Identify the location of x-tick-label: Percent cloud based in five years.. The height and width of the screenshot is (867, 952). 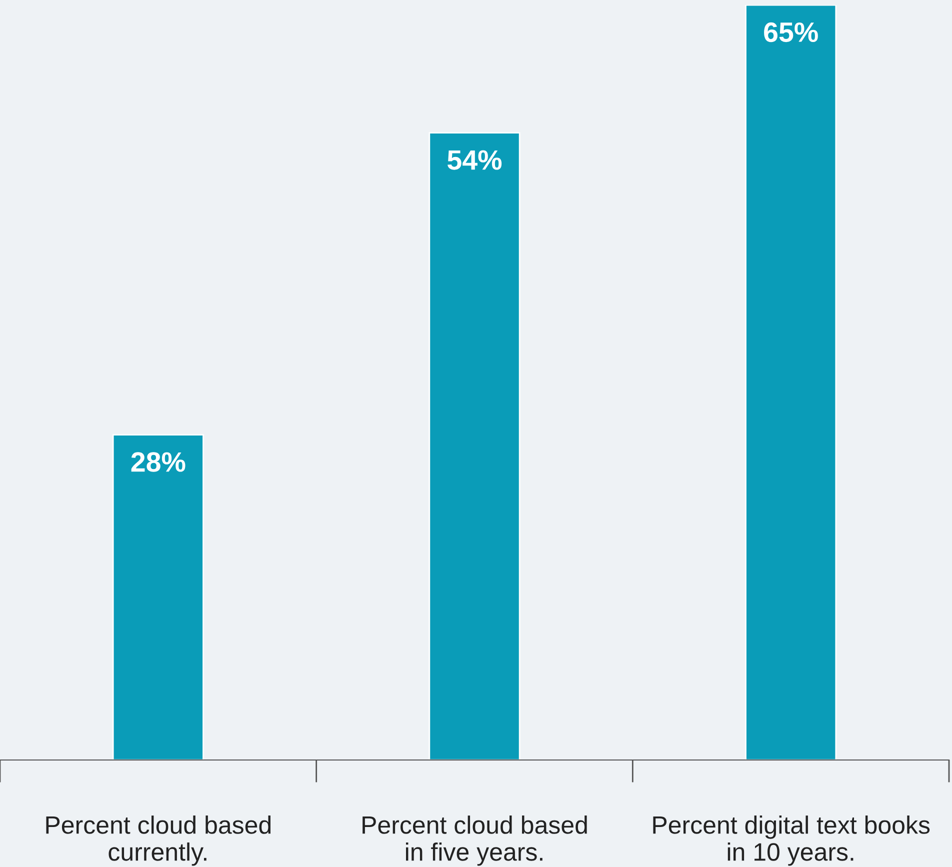
(474, 841).